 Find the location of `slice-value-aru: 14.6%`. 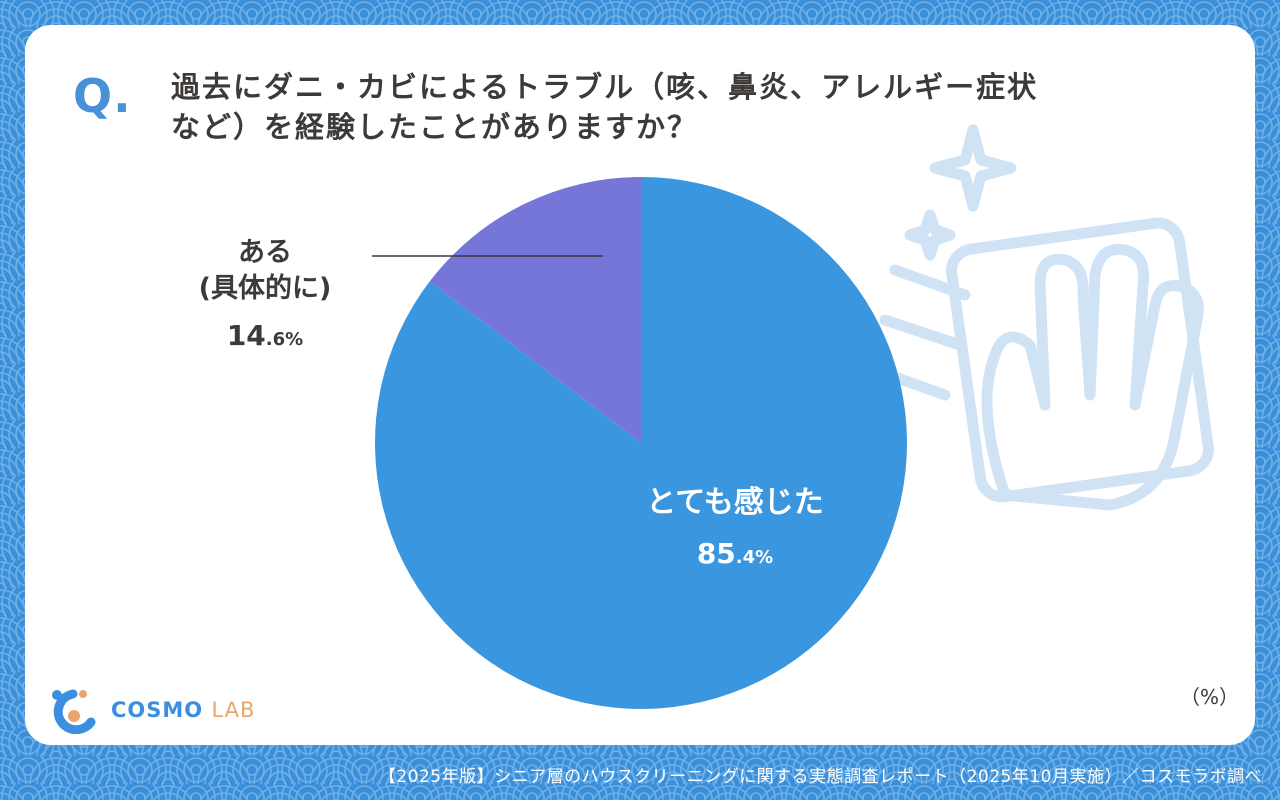

slice-value-aru: 14.6% is located at coordinates (265, 335).